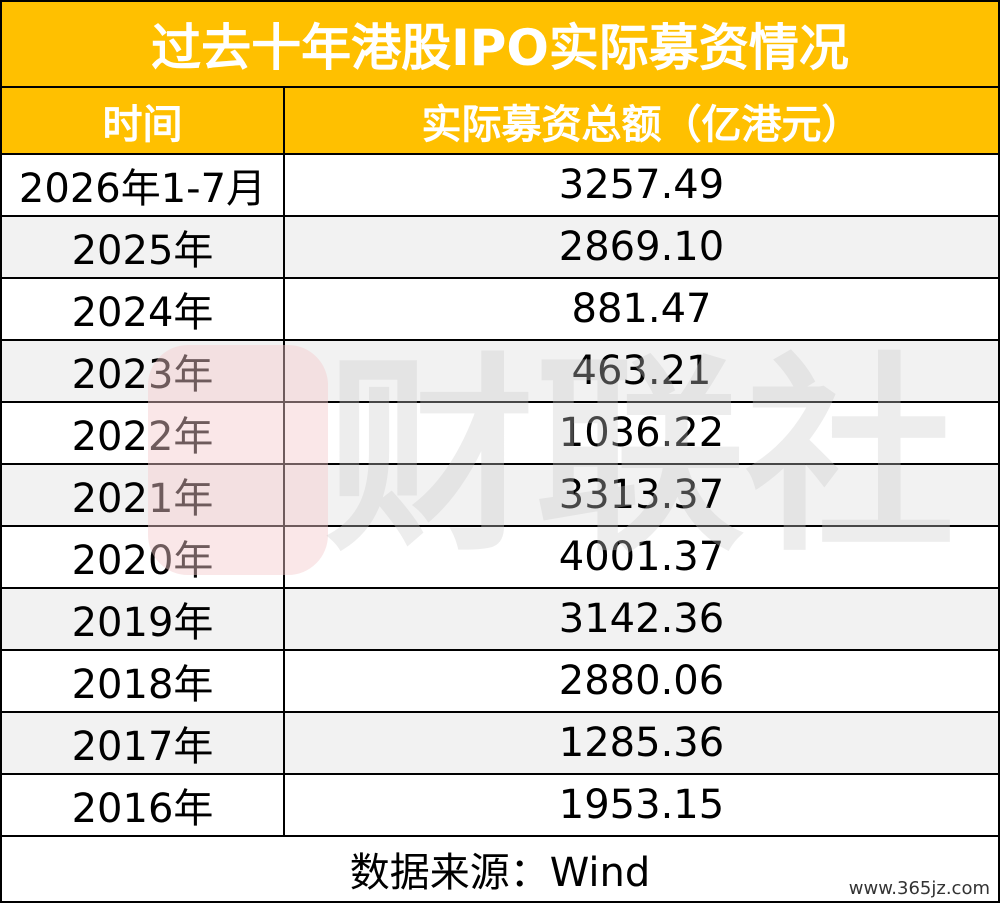  What do you see at coordinates (142, 558) in the screenshot?
I see `year-cell: 2020年` at bounding box center [142, 558].